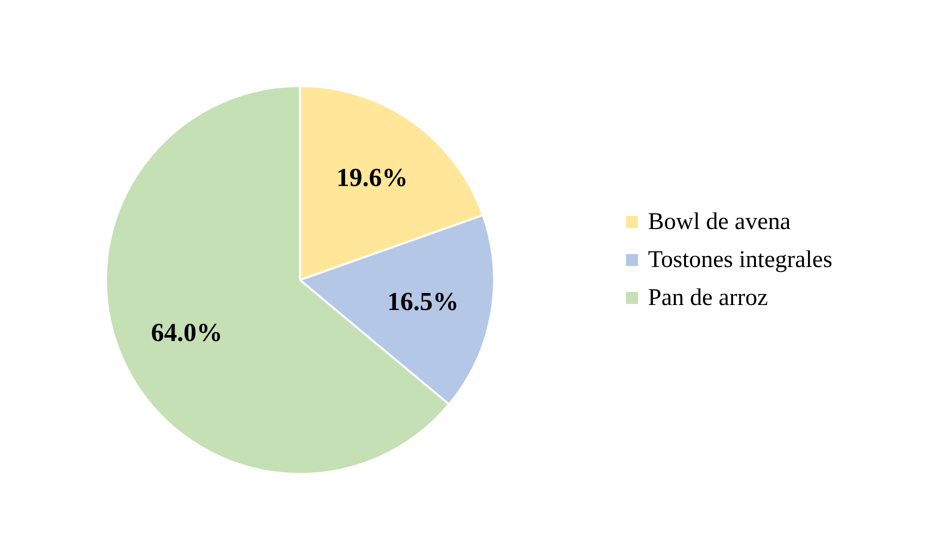  I want to click on legend-label: Tostones integrales, so click(740, 260).